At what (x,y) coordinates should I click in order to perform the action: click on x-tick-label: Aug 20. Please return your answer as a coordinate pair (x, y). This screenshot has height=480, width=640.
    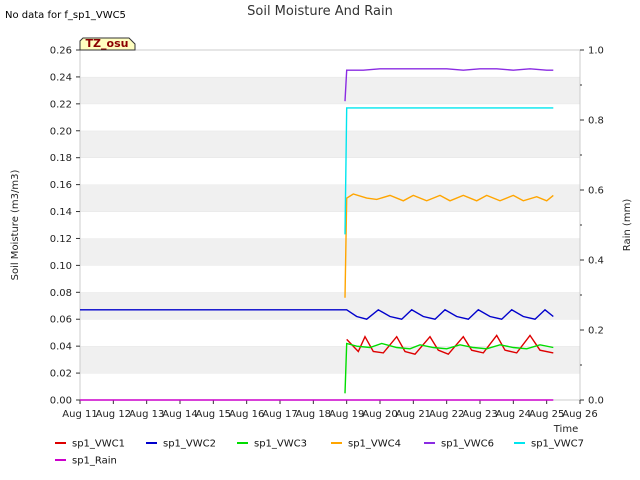
    Looking at the image, I should click on (379, 414).